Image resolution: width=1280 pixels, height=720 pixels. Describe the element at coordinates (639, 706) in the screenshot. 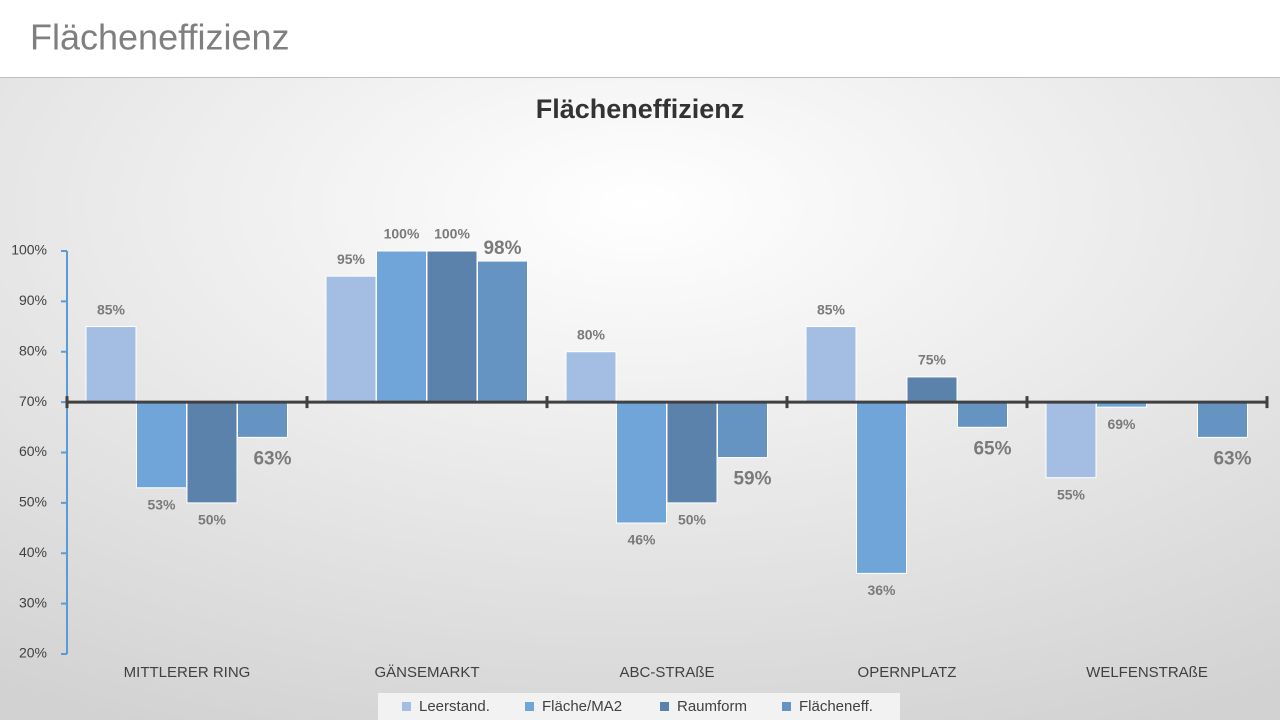

I see `legend-box` at that location.